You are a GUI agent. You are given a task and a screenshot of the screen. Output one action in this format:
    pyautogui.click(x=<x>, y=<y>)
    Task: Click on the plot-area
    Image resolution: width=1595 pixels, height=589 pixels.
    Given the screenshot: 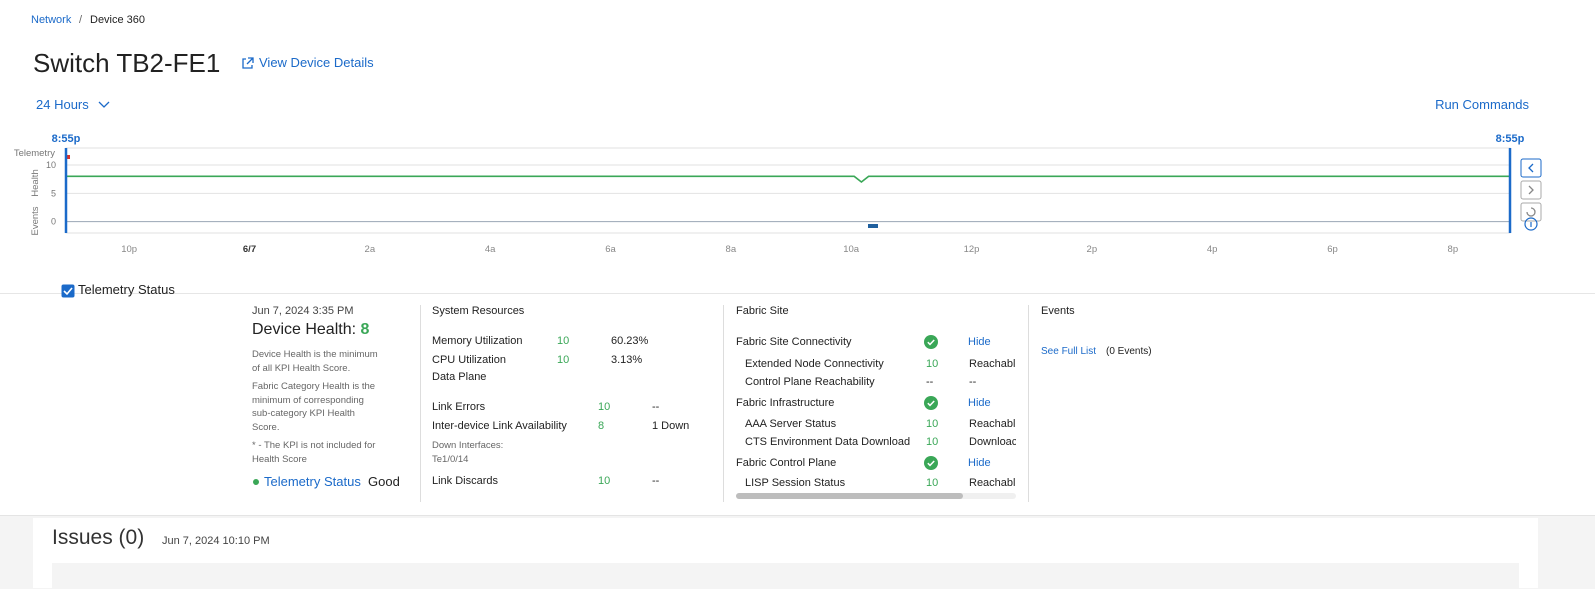 What is the action you would take?
    pyautogui.click(x=788, y=190)
    